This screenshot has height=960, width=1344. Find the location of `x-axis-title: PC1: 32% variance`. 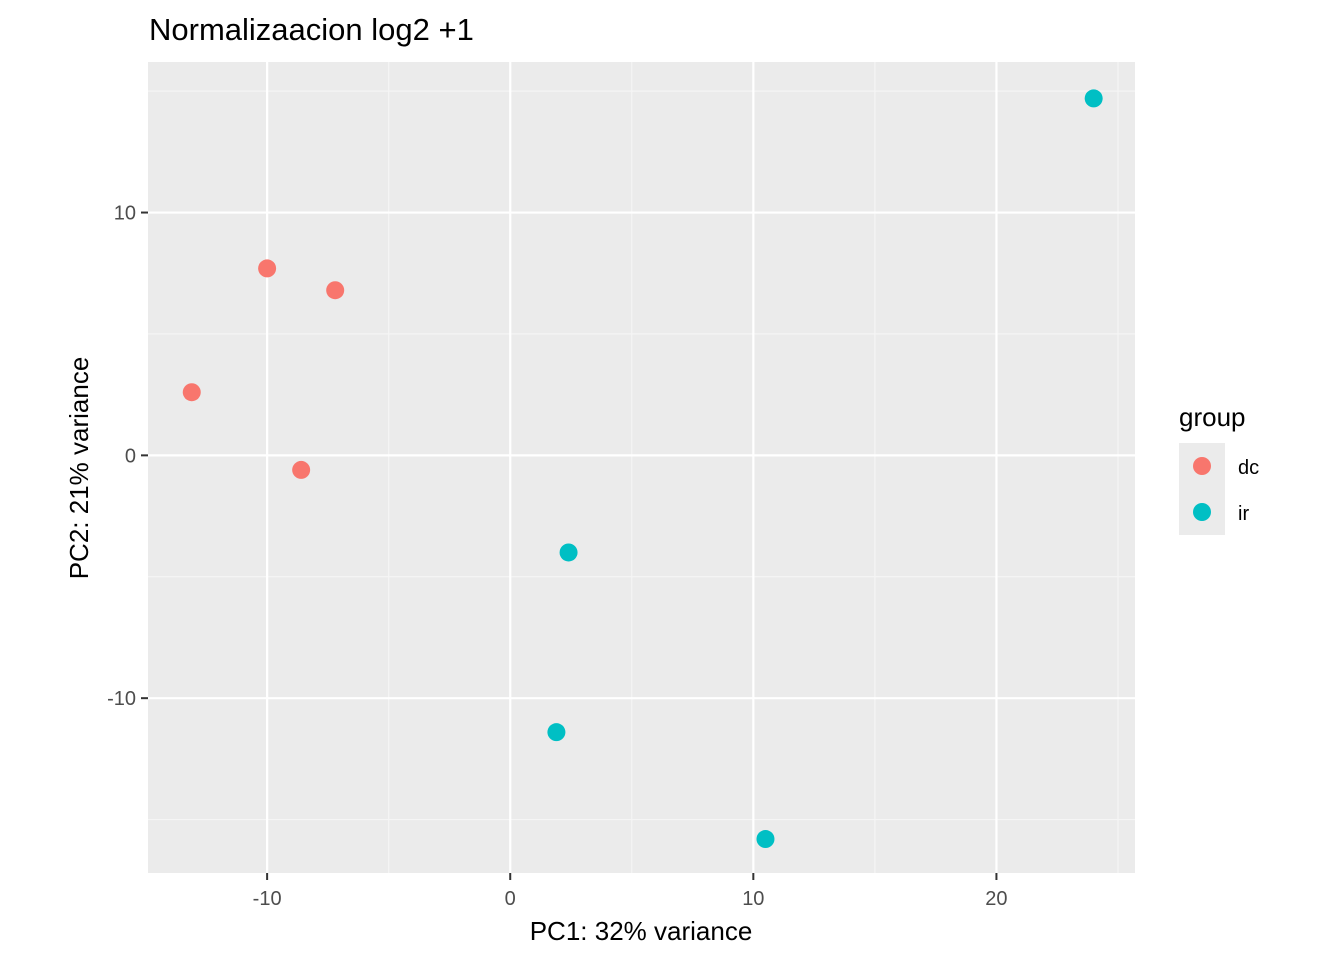

x-axis-title: PC1: 32% variance is located at coordinates (641, 931).